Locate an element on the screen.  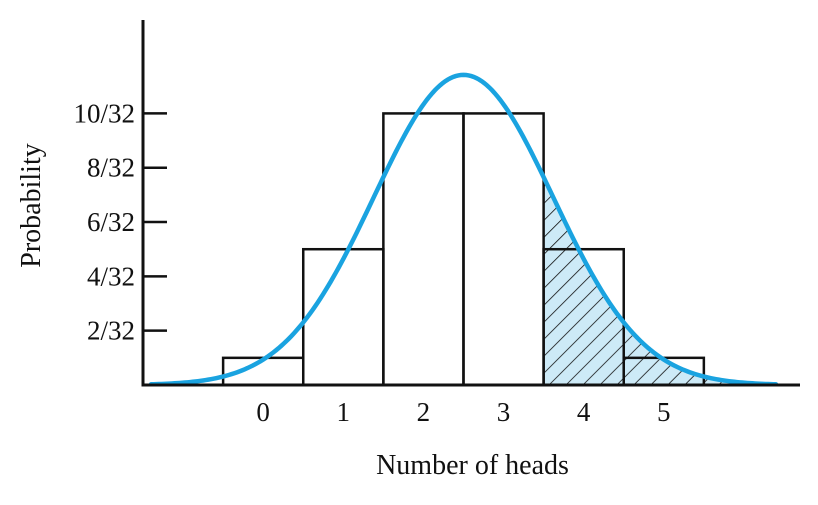
y-ticks: 2/32 4/32 6/32 8/32 10/32 is located at coordinates (120, 222).